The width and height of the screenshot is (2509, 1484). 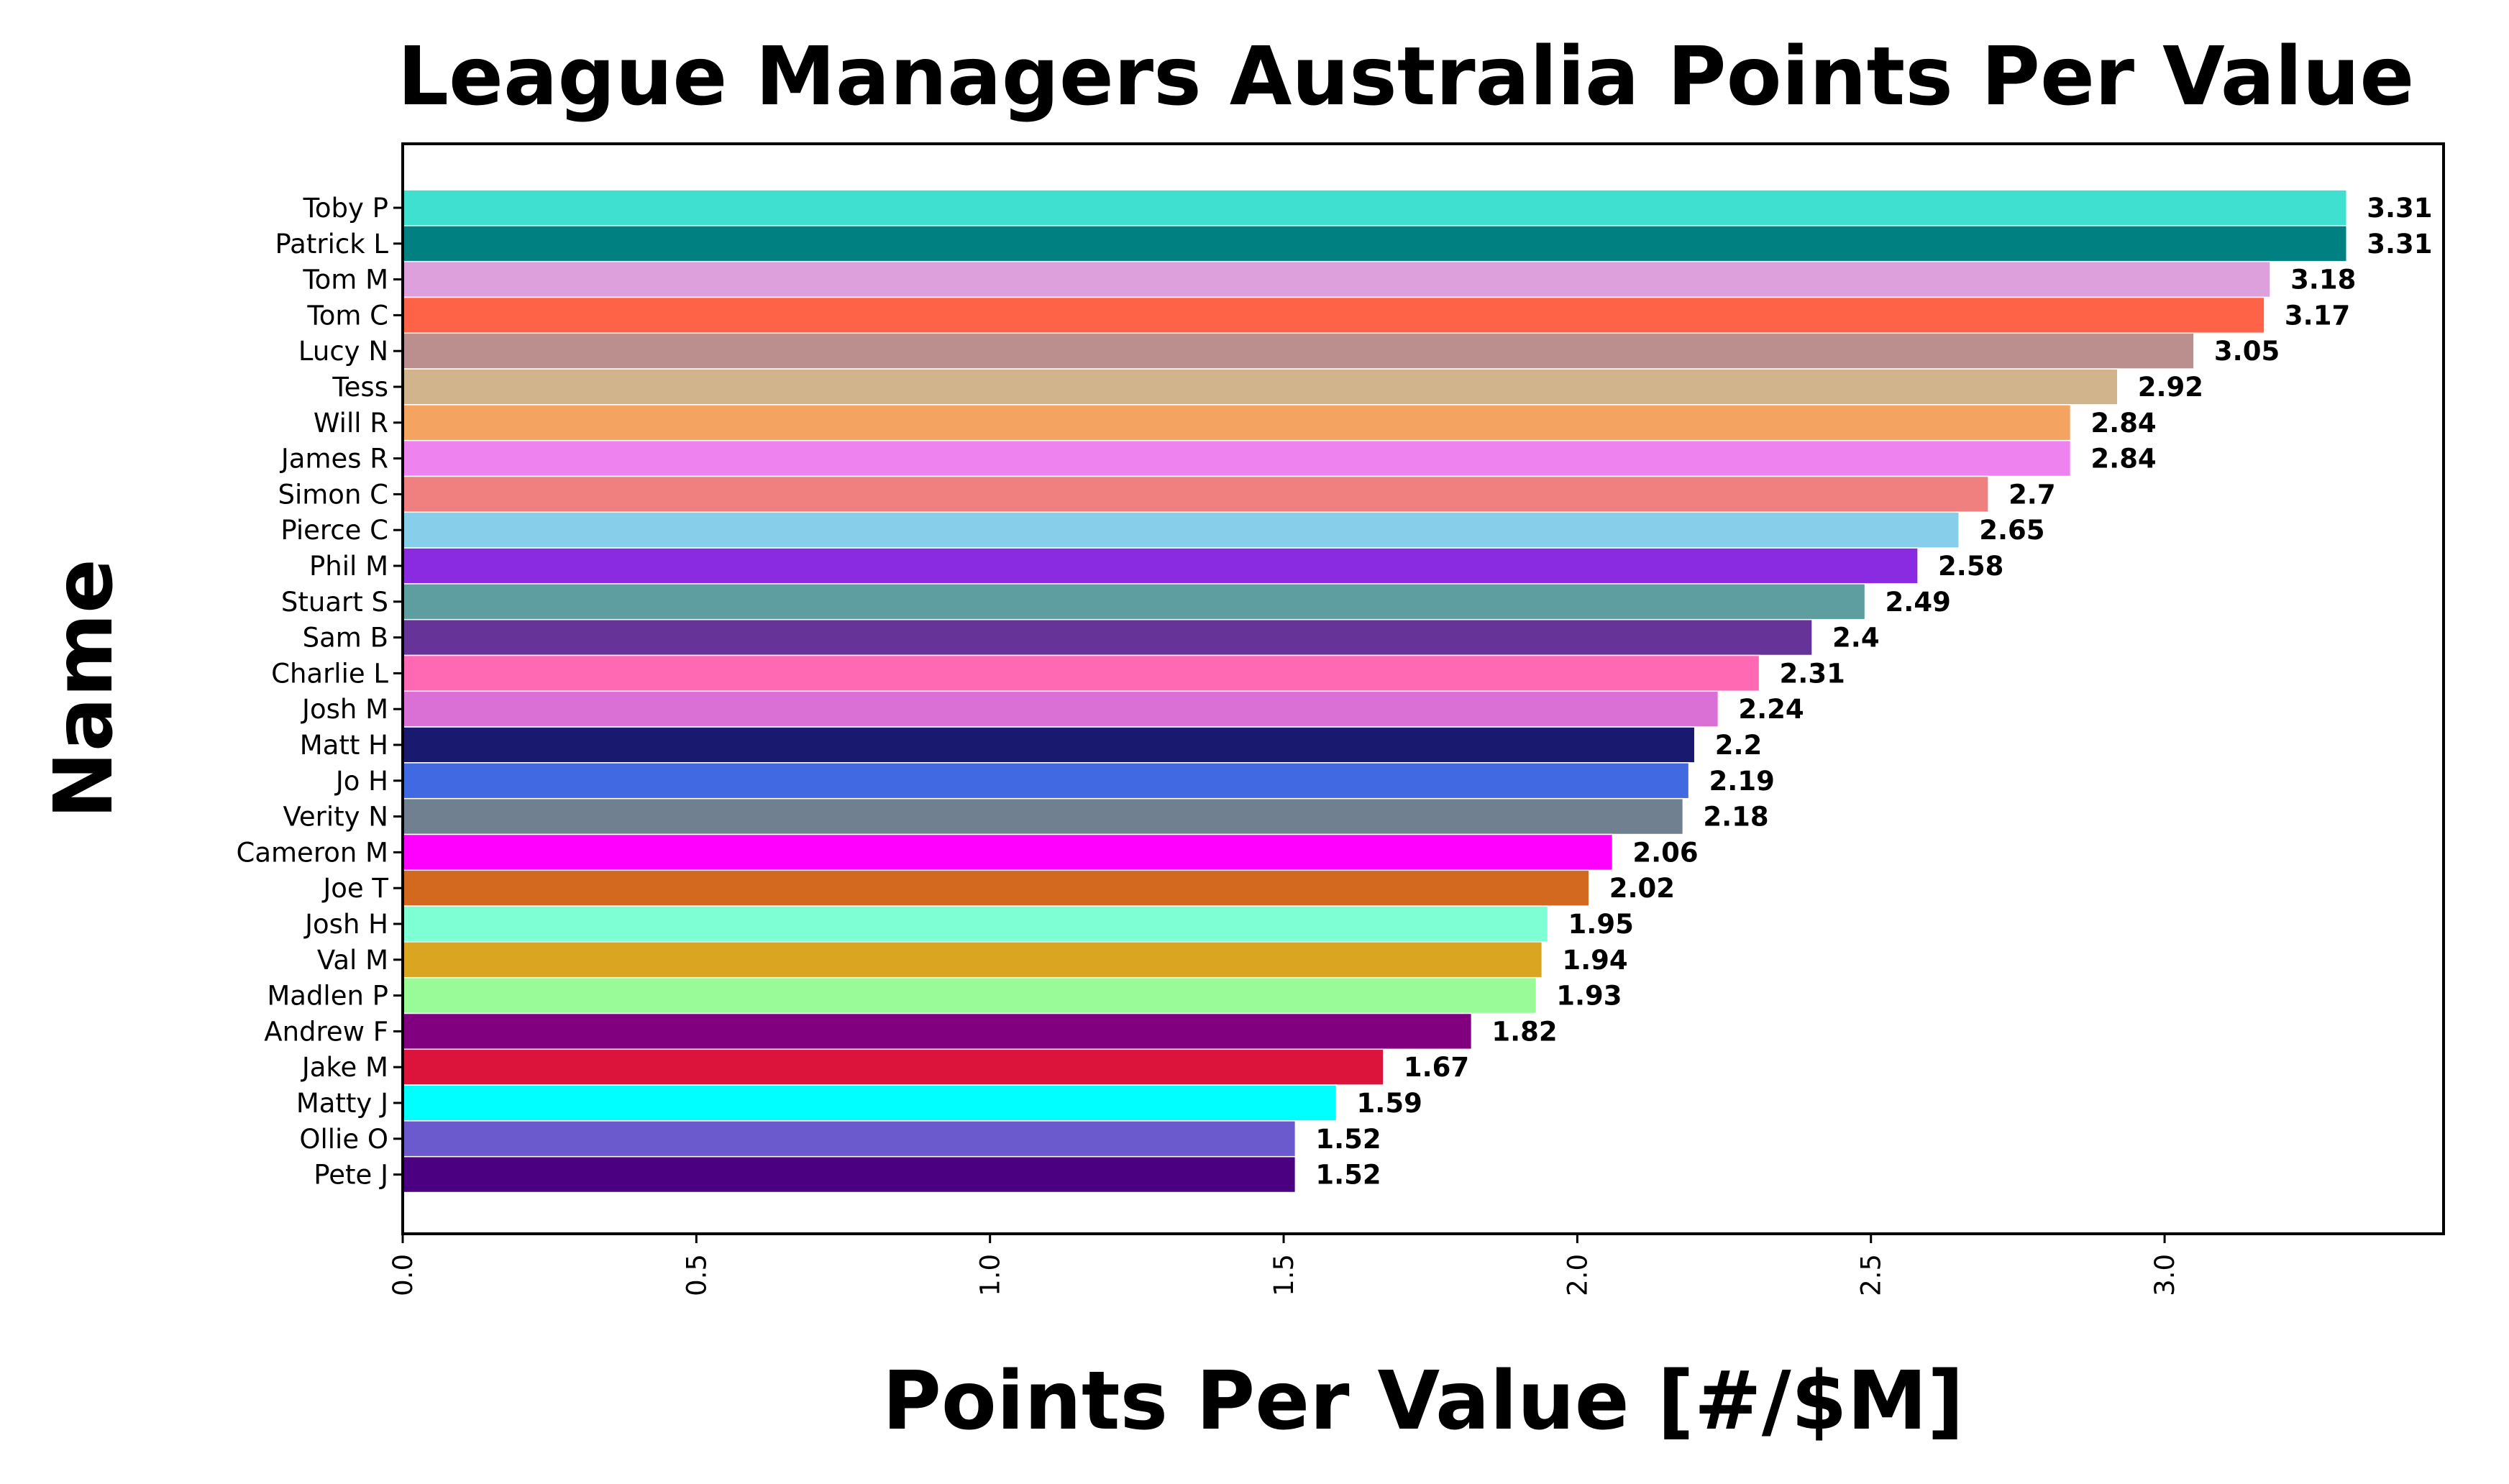 I want to click on y-tick-label: Jake M, so click(x=344, y=1067).